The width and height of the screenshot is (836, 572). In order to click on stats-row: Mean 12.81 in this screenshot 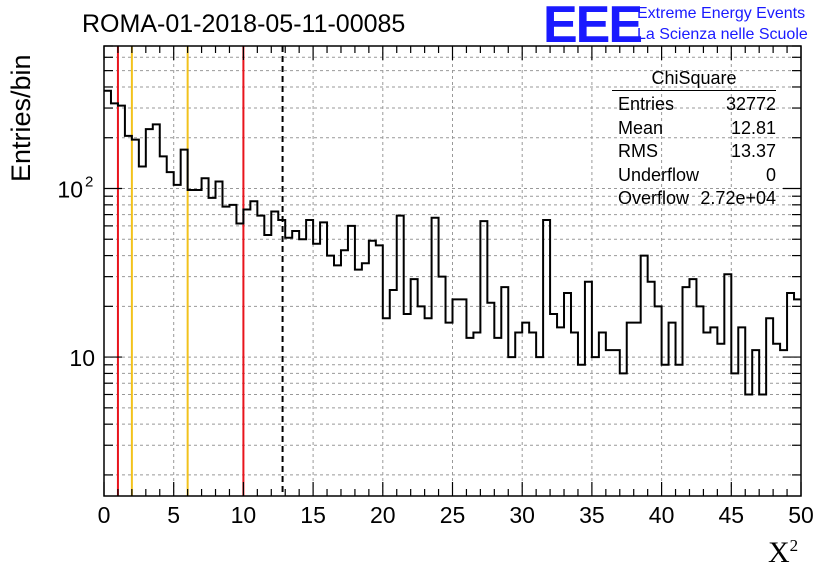, I will do `click(694, 129)`.